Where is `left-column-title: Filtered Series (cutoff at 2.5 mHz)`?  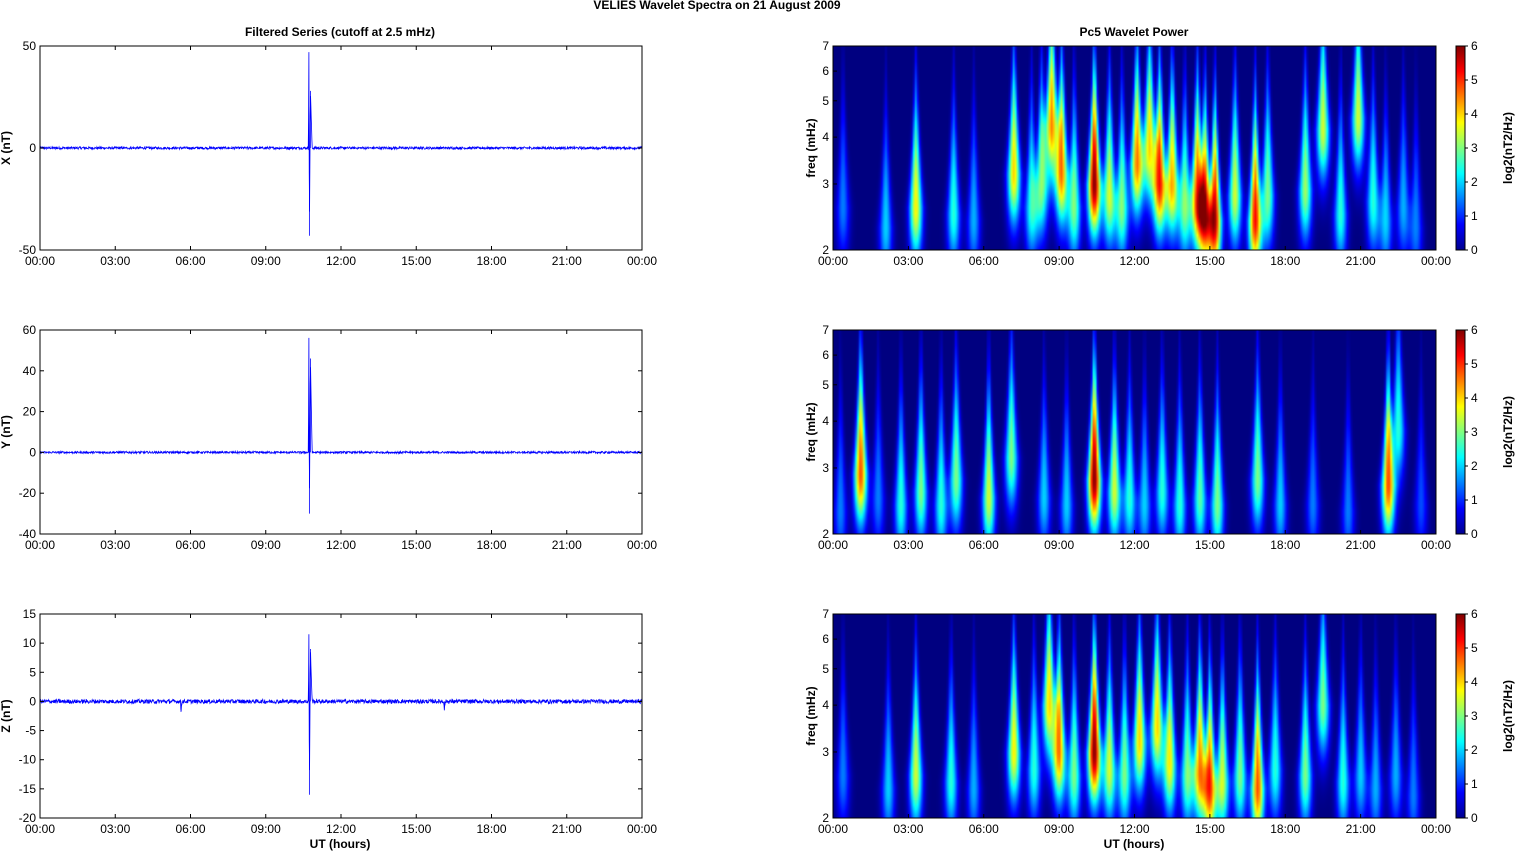 left-column-title: Filtered Series (cutoff at 2.5 mHz) is located at coordinates (340, 32).